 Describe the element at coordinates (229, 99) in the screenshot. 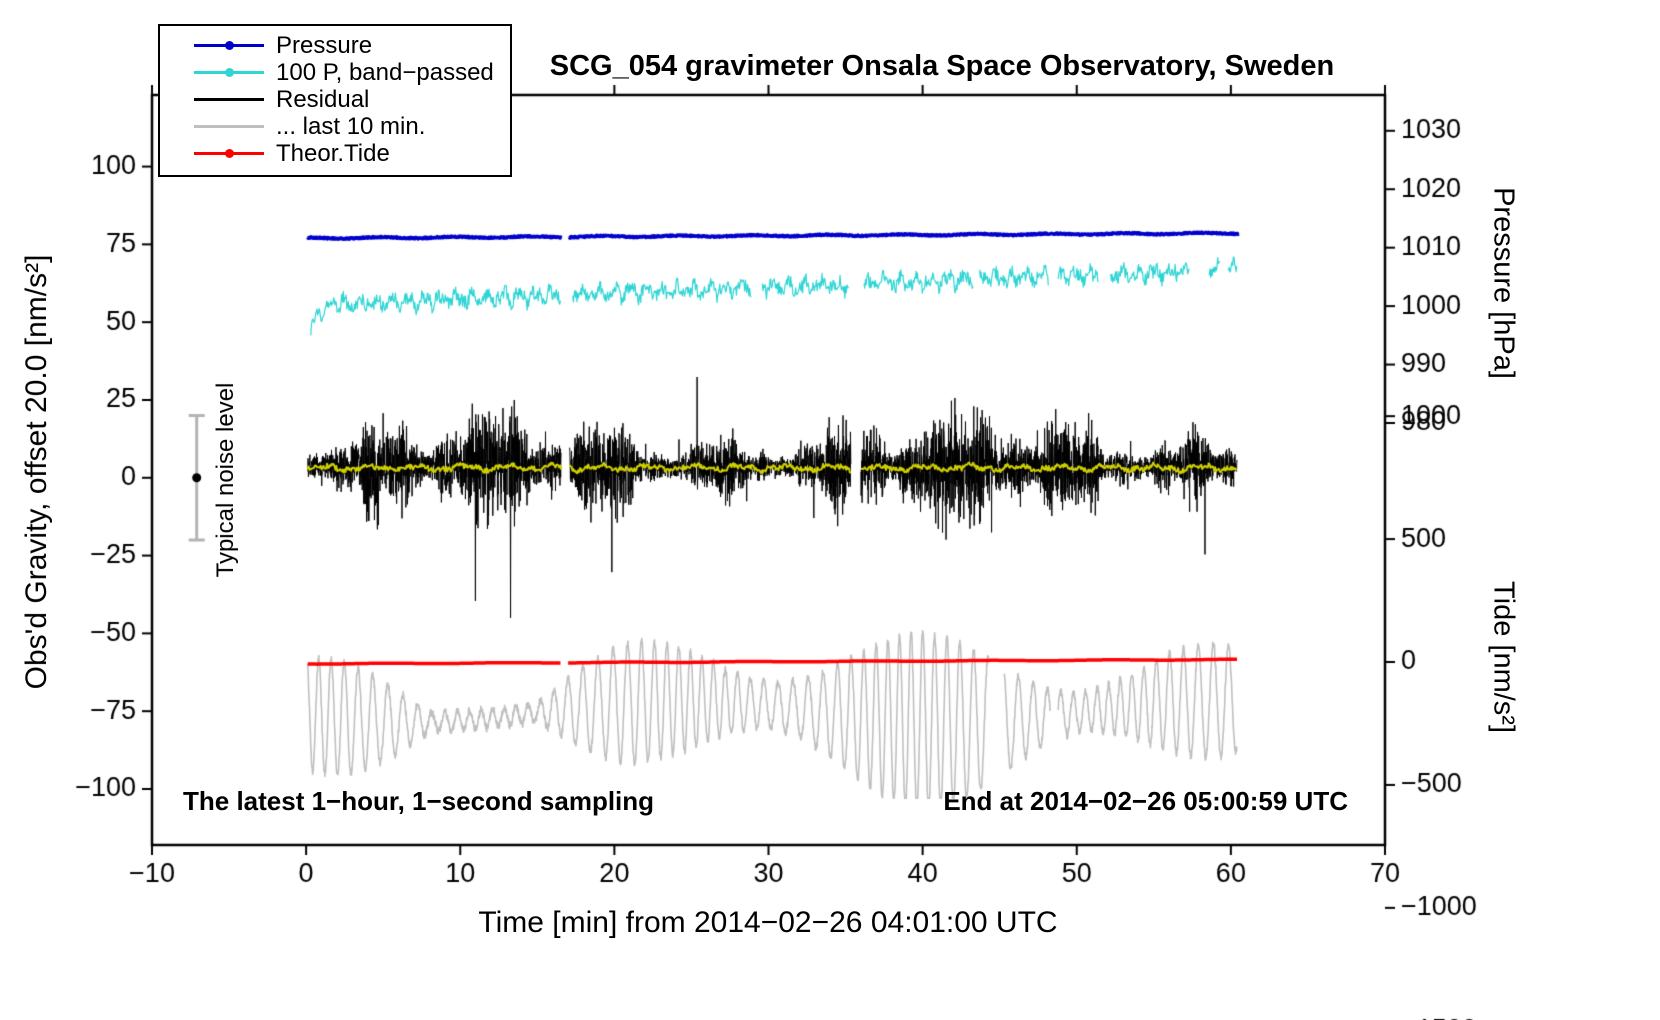

I see `residual-line-icon` at that location.